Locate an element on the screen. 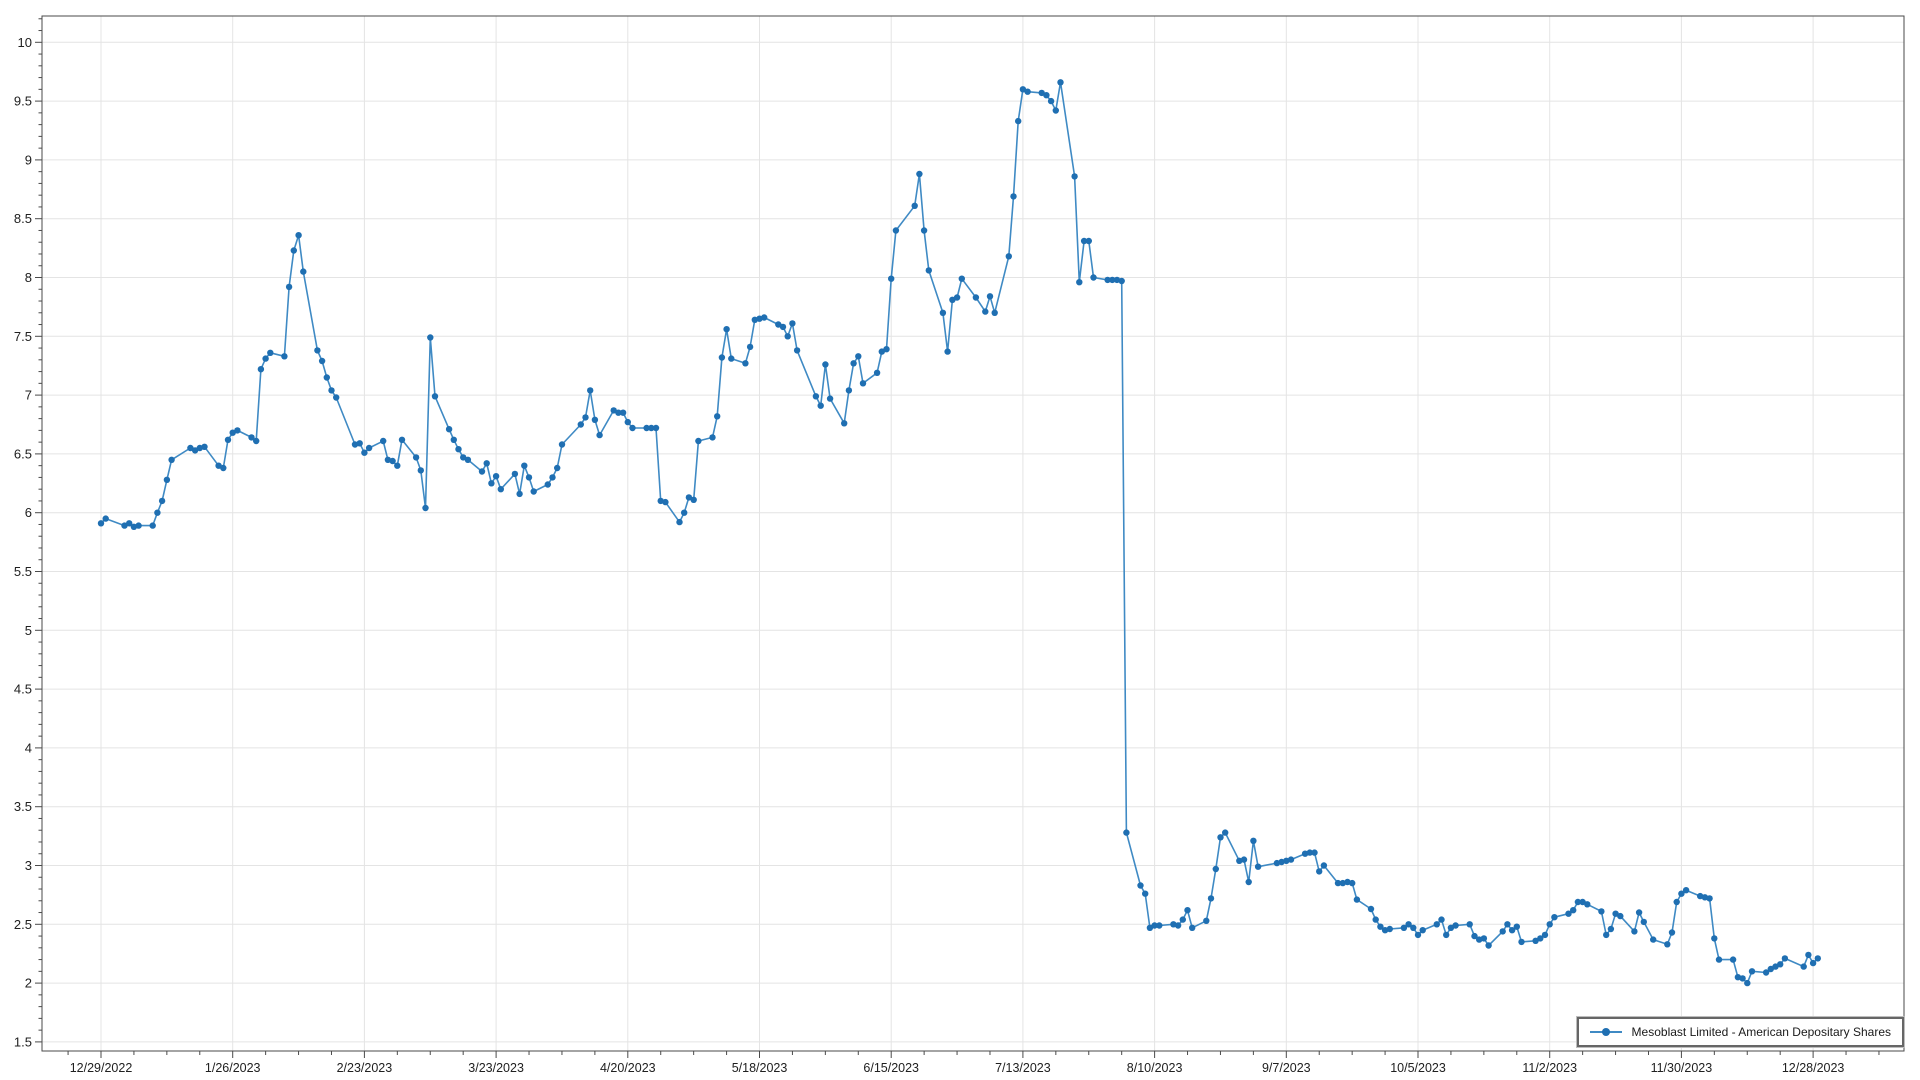 The width and height of the screenshot is (1920, 1080). y-tick-label: 4 is located at coordinates (28, 747).